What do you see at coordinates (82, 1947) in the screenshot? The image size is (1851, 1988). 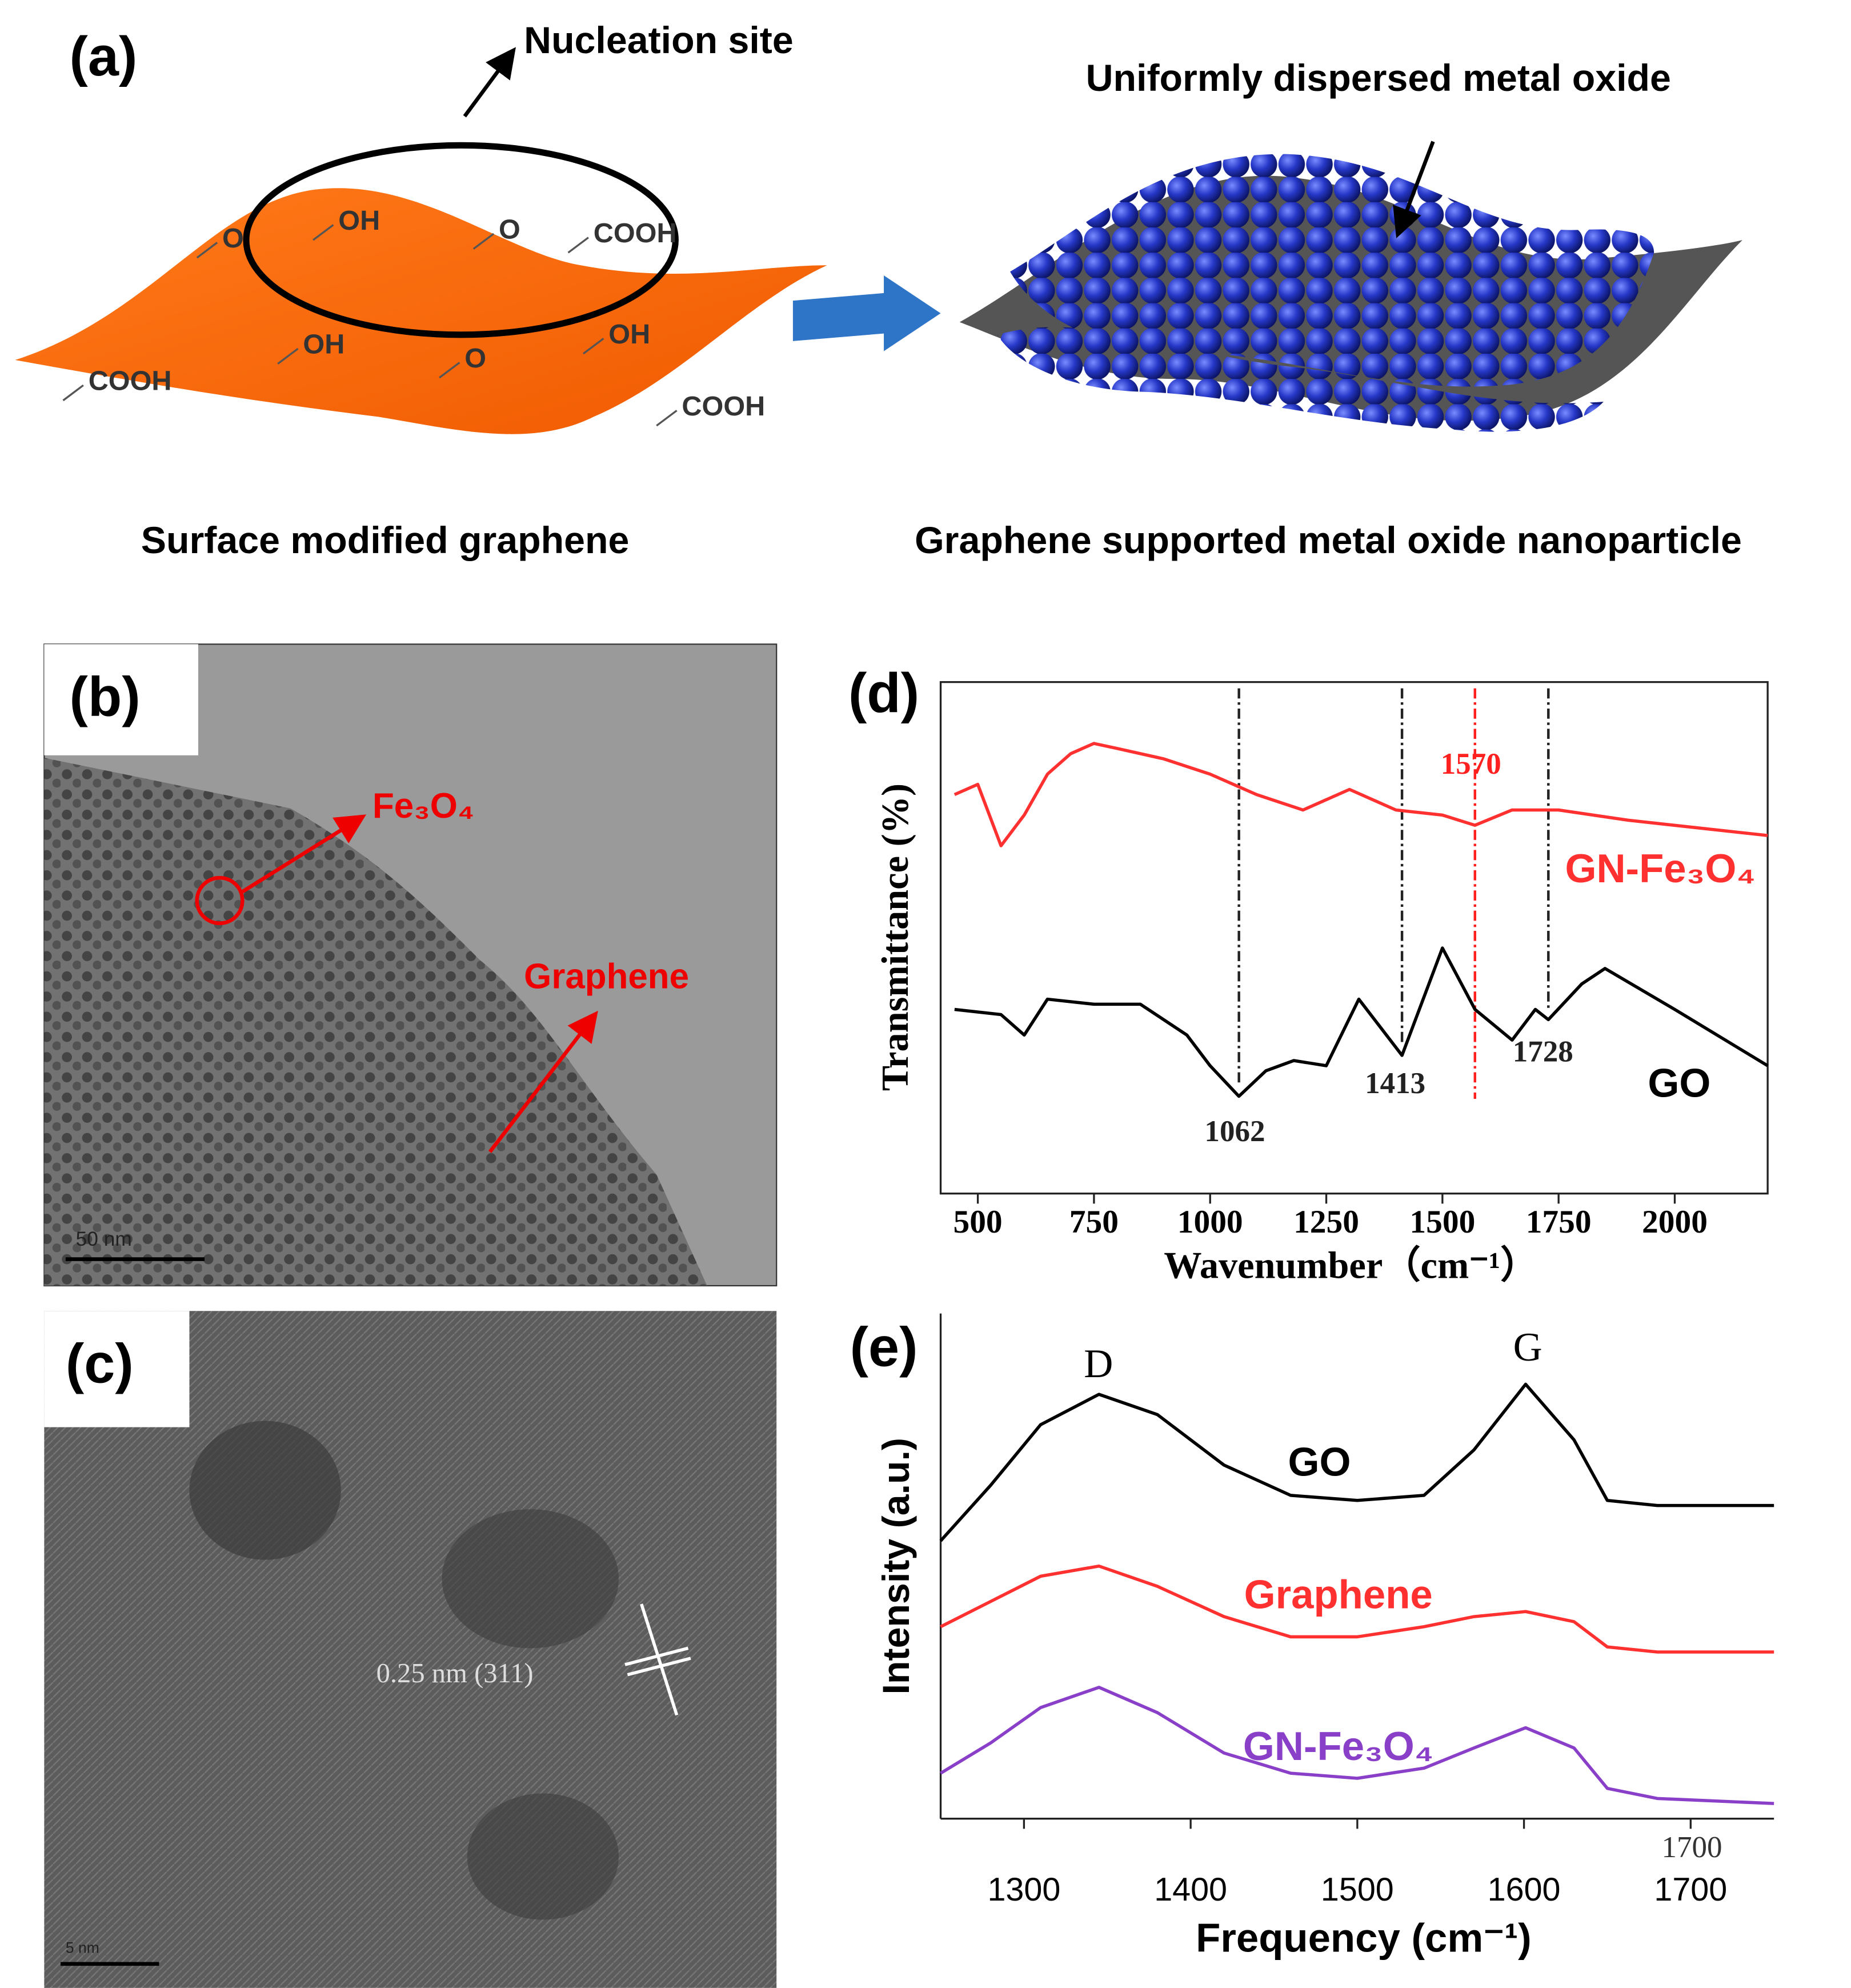 I see `scale-label: 5 nm` at bounding box center [82, 1947].